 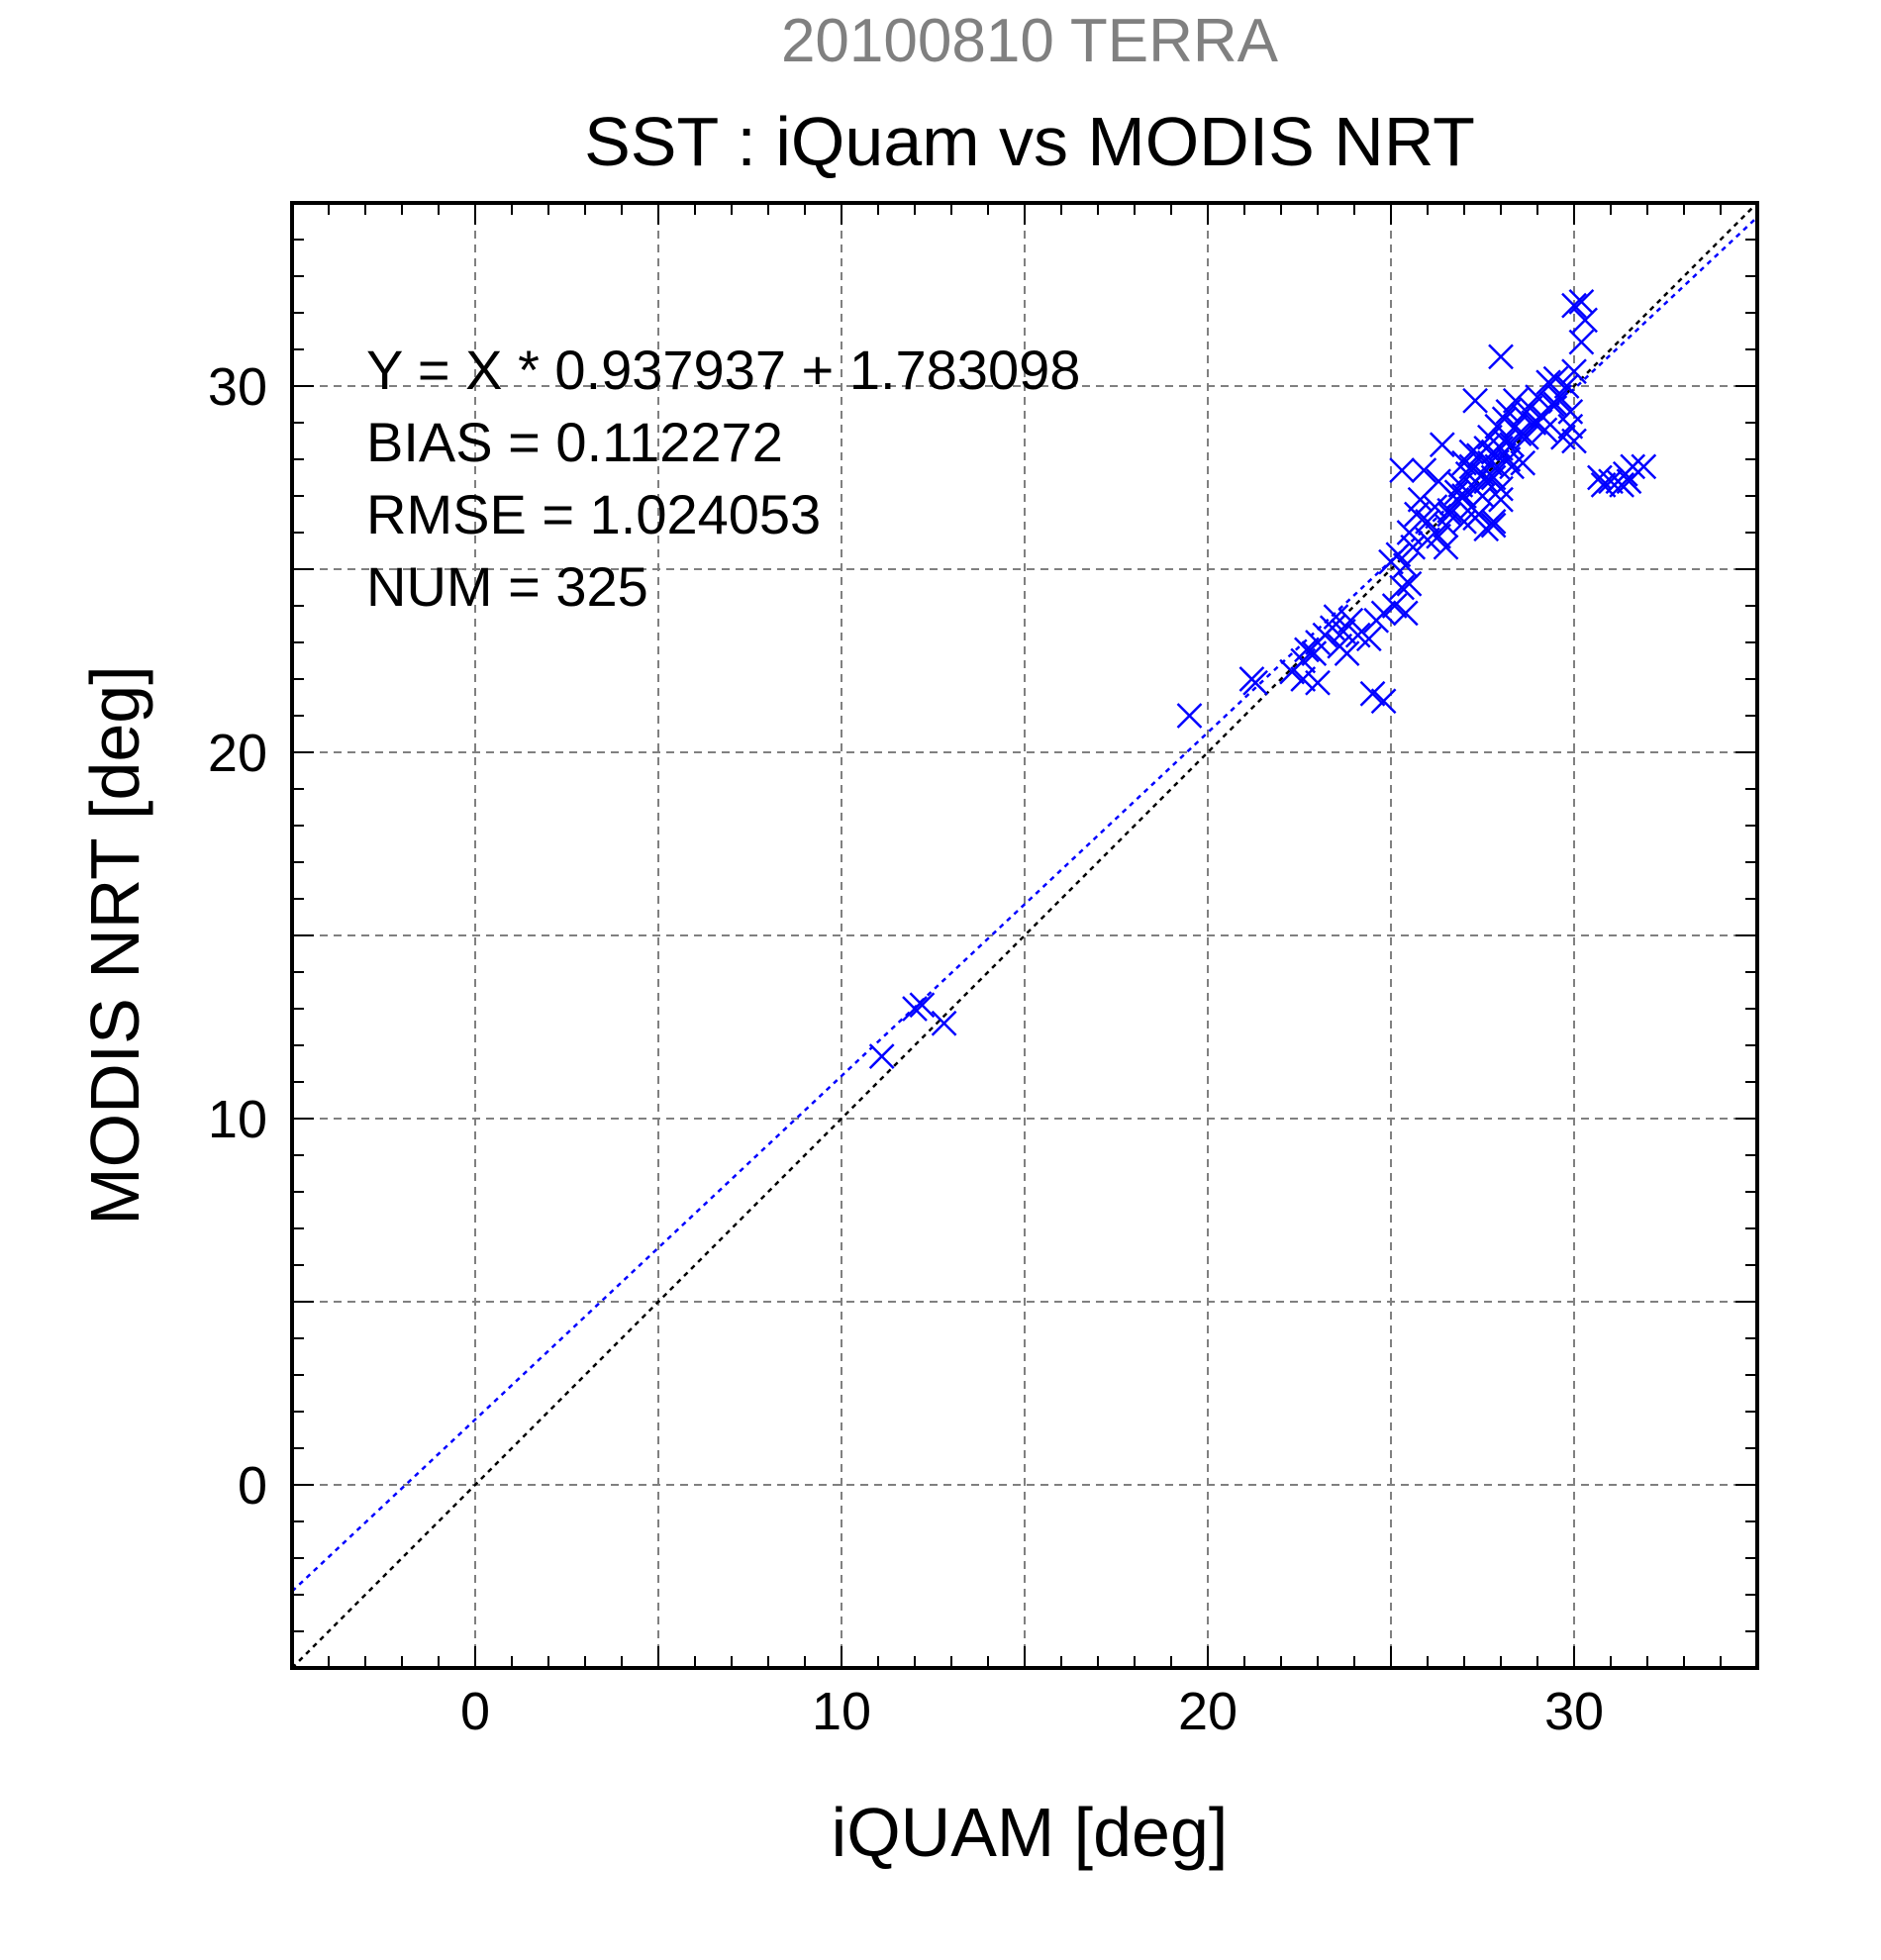 I want to click on y-tick-label: 20, so click(x=238, y=753).